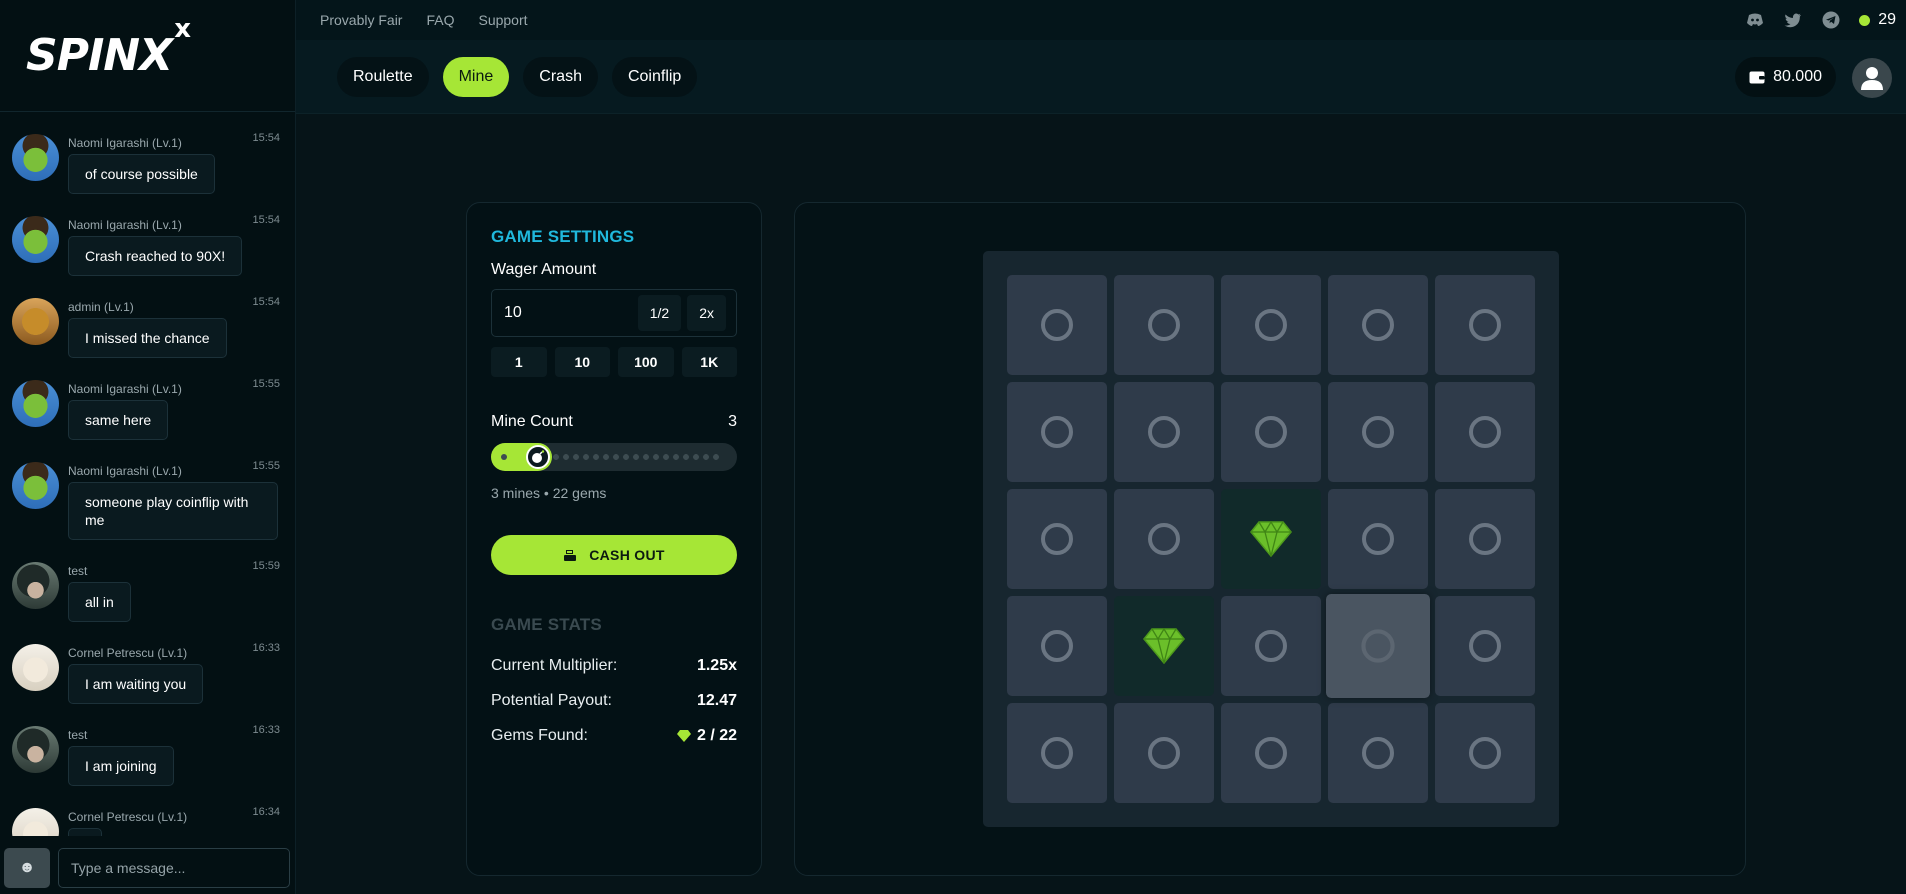 The image size is (1906, 894). I want to click on emoji-icon: ☻, so click(27, 867).